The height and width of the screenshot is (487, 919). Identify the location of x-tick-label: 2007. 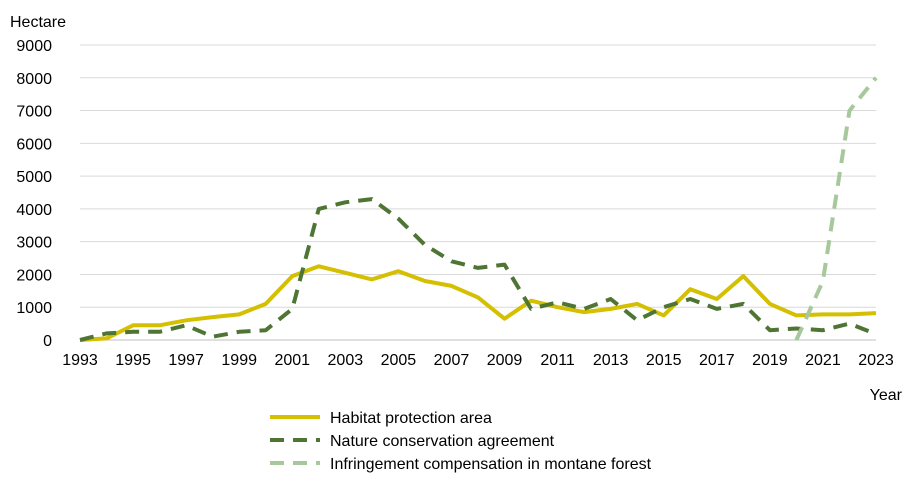
(452, 360).